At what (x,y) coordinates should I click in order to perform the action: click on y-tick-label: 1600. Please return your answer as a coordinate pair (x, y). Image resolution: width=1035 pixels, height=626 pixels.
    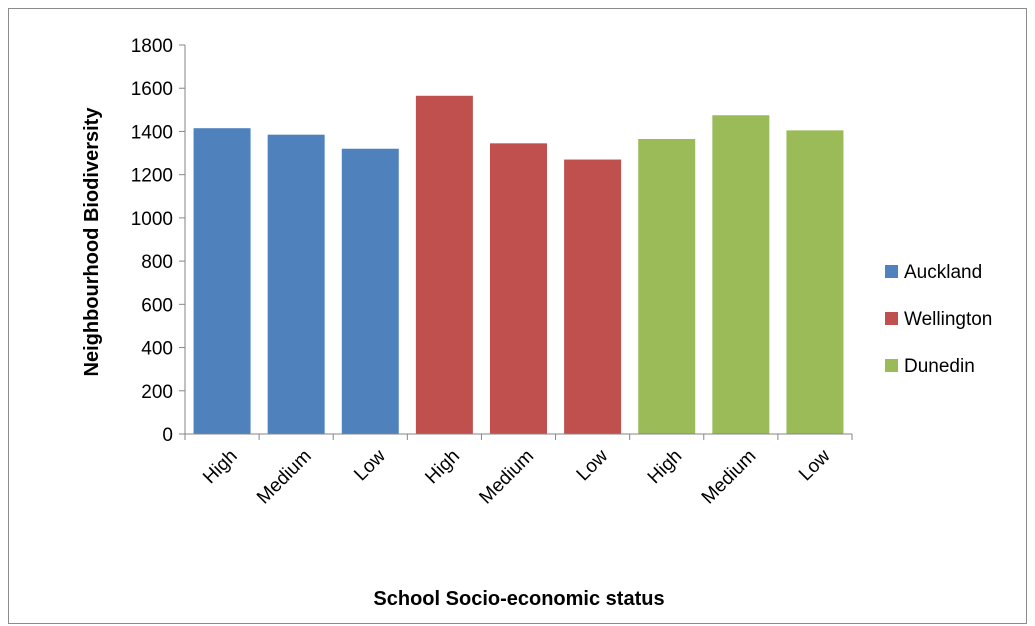
    Looking at the image, I should click on (152, 89).